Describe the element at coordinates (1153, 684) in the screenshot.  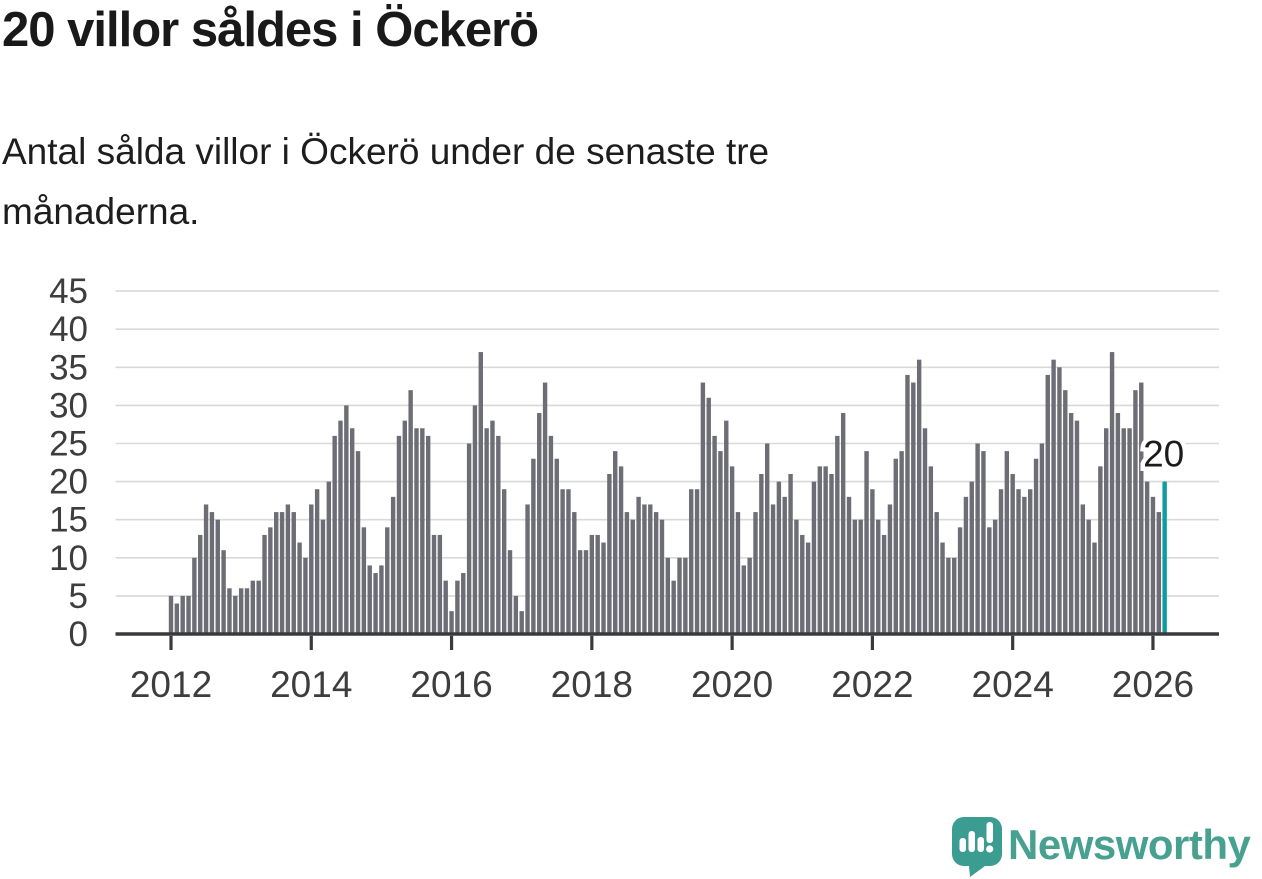
I see `x-tick-label: 2026` at that location.